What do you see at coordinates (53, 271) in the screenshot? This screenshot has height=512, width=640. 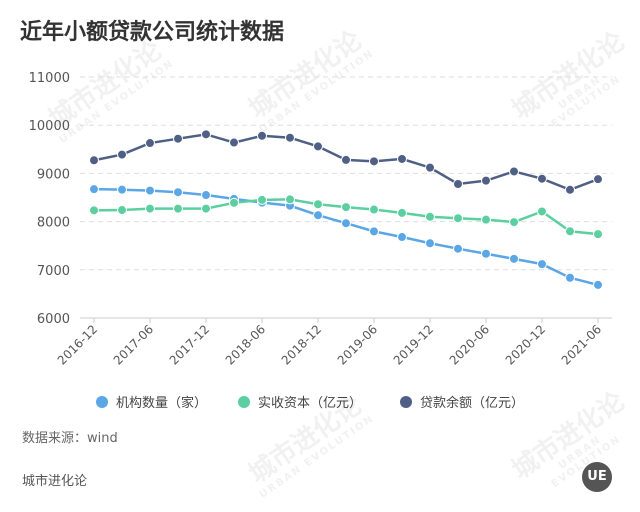 I see `y-tick-label: 7000` at bounding box center [53, 271].